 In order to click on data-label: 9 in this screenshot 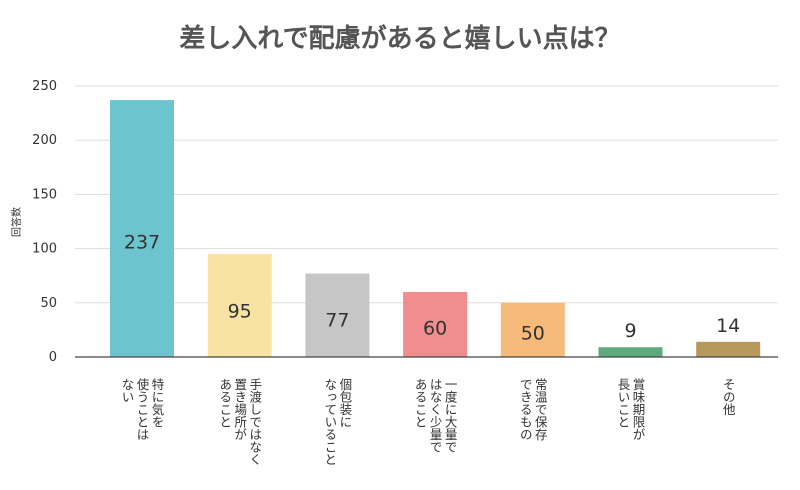, I will do `click(630, 331)`.